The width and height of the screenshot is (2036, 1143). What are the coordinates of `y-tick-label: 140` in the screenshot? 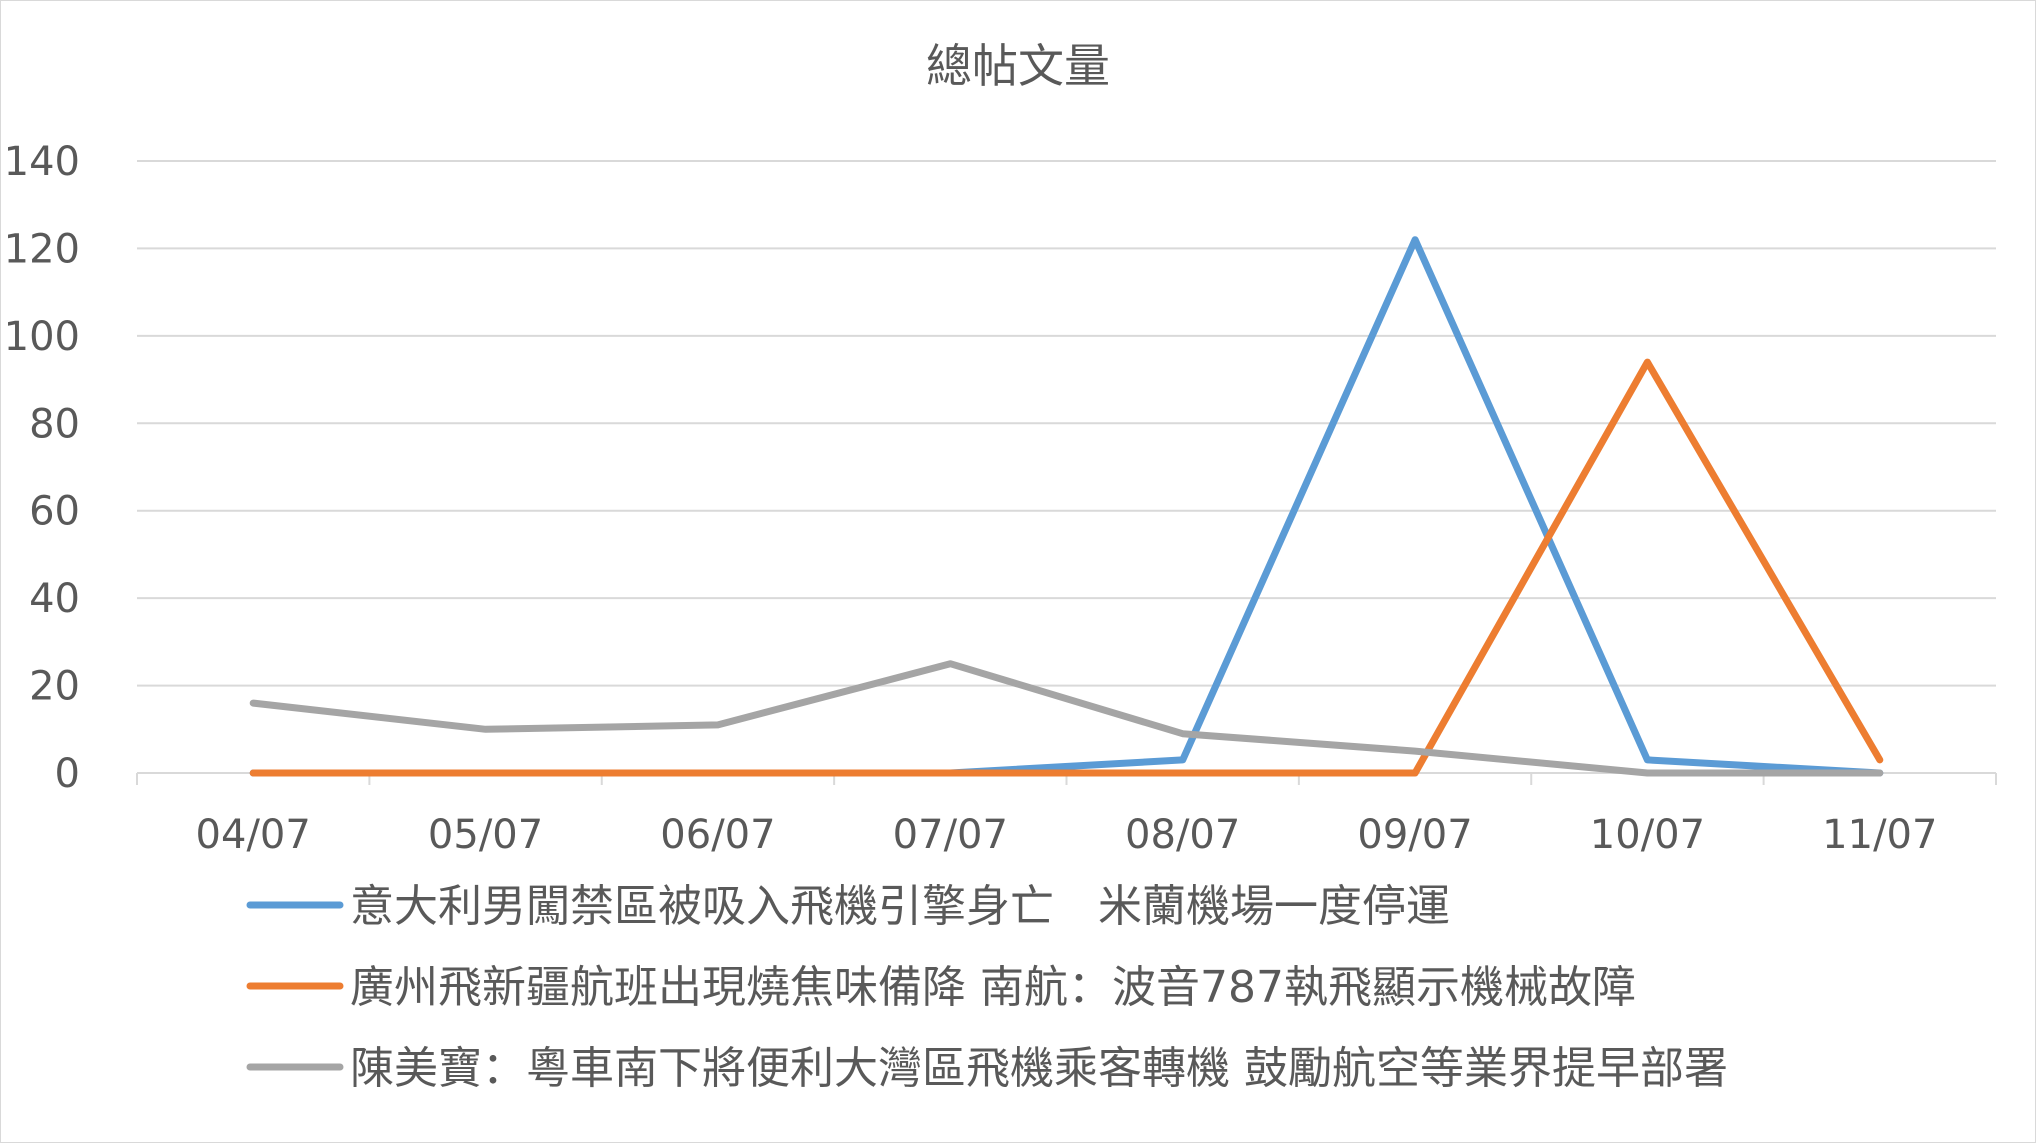 It's located at (42, 162).